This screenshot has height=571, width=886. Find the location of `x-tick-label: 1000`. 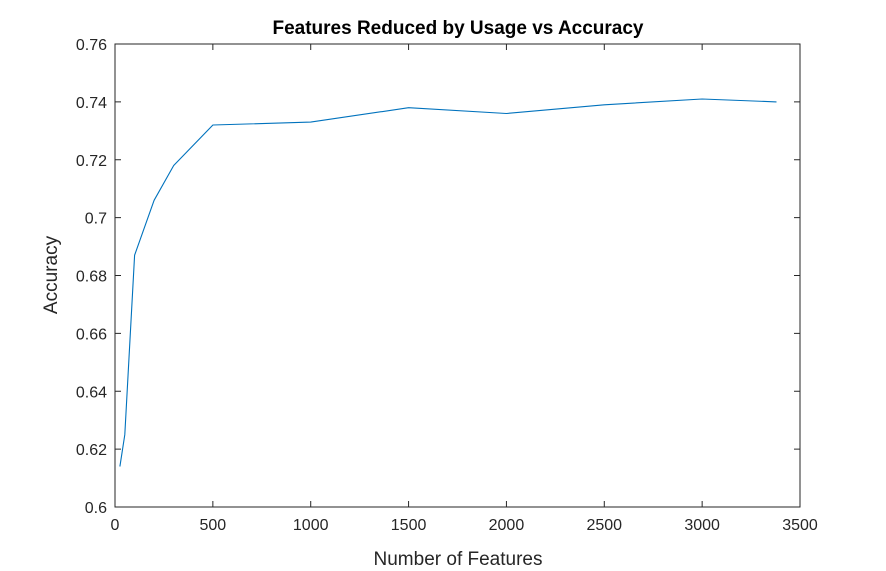

x-tick-label: 1000 is located at coordinates (311, 525).